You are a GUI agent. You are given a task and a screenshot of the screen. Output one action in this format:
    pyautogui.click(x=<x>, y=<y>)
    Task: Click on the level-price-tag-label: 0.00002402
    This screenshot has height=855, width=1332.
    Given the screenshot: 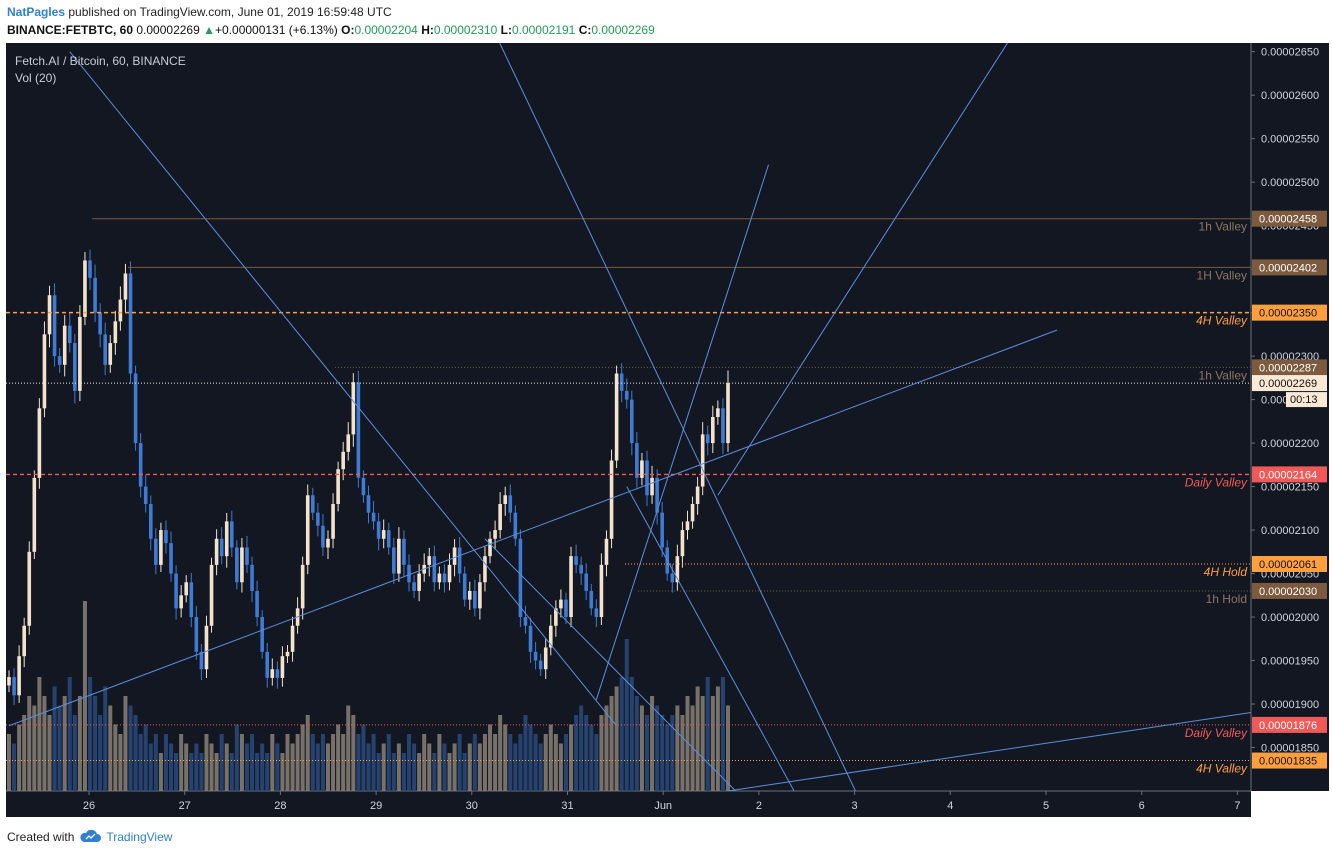 What is the action you would take?
    pyautogui.click(x=1288, y=268)
    